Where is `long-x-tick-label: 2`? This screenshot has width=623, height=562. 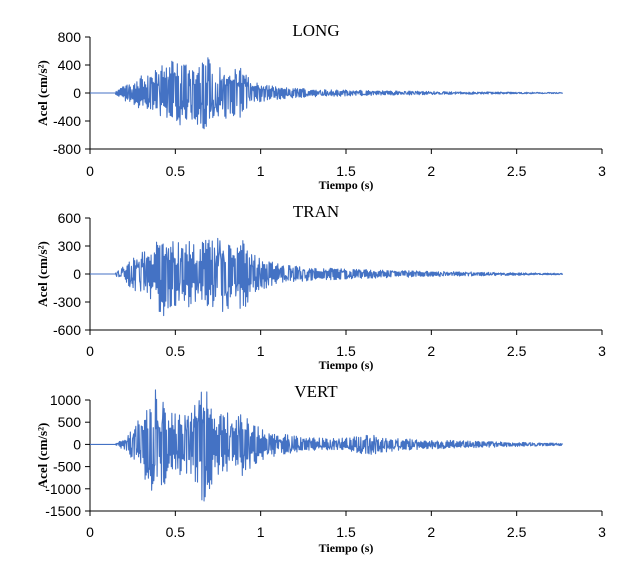 long-x-tick-label: 2 is located at coordinates (431, 171).